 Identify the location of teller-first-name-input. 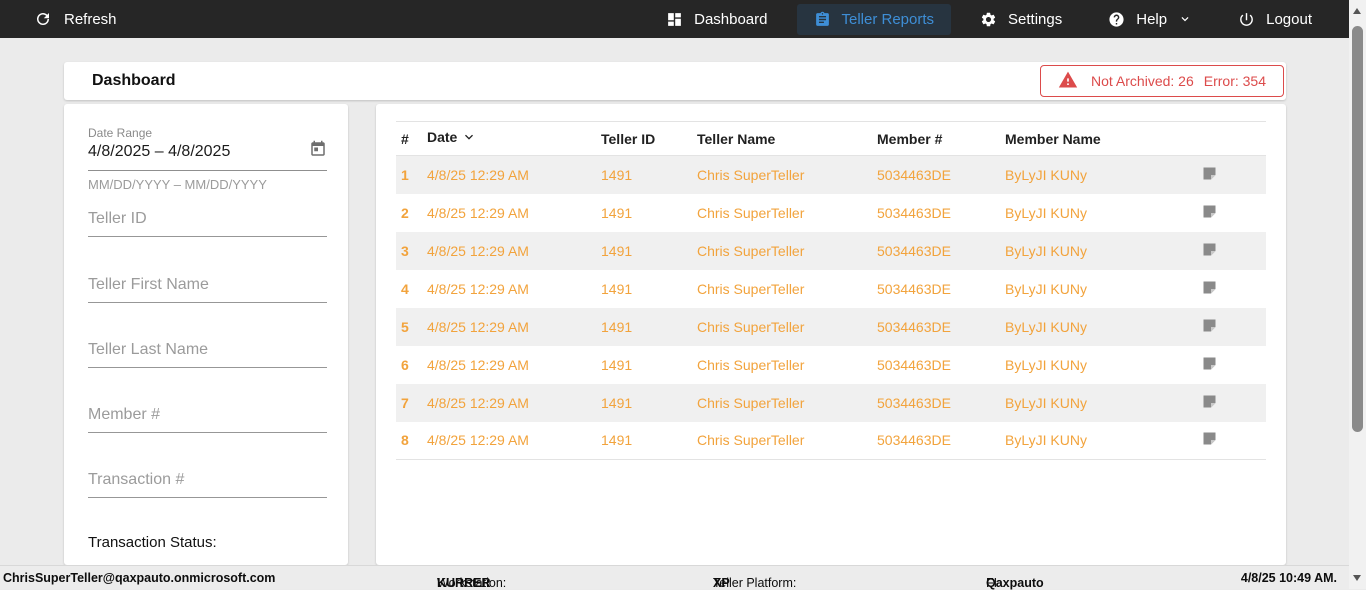
(207, 287).